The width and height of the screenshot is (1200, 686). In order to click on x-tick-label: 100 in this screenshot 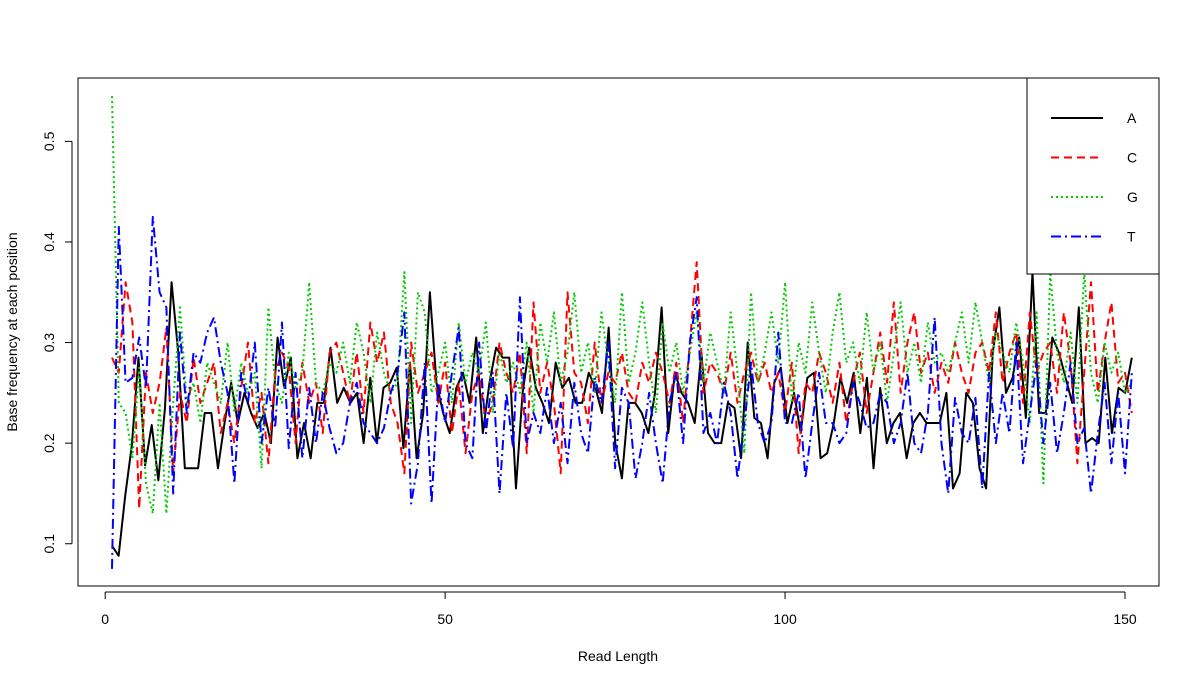, I will do `click(785, 619)`.